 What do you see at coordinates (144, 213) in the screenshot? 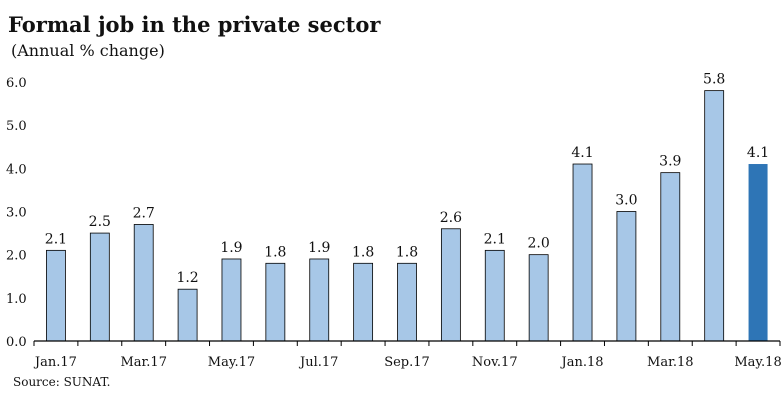
I see `data-label: 2.7` at bounding box center [144, 213].